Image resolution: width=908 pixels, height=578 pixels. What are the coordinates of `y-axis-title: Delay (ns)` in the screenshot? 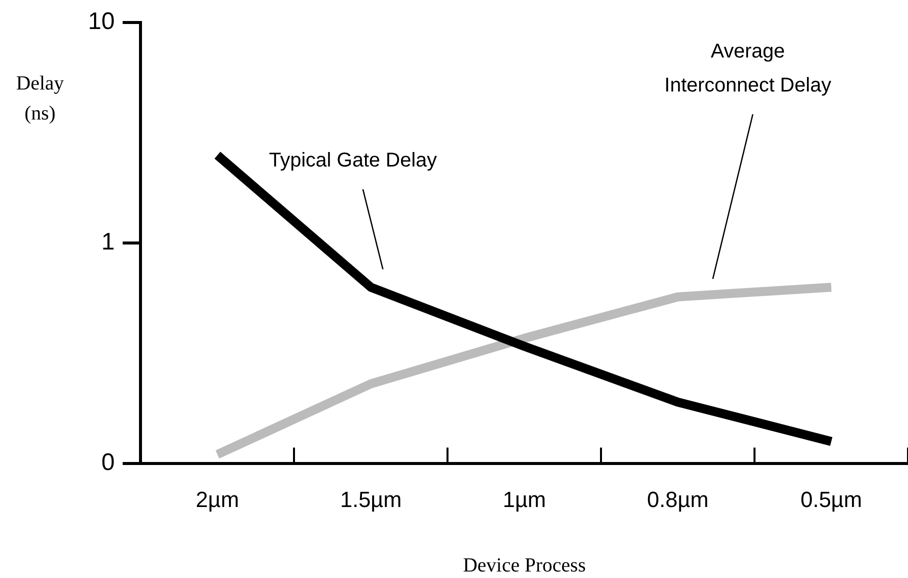 It's located at (40, 98).